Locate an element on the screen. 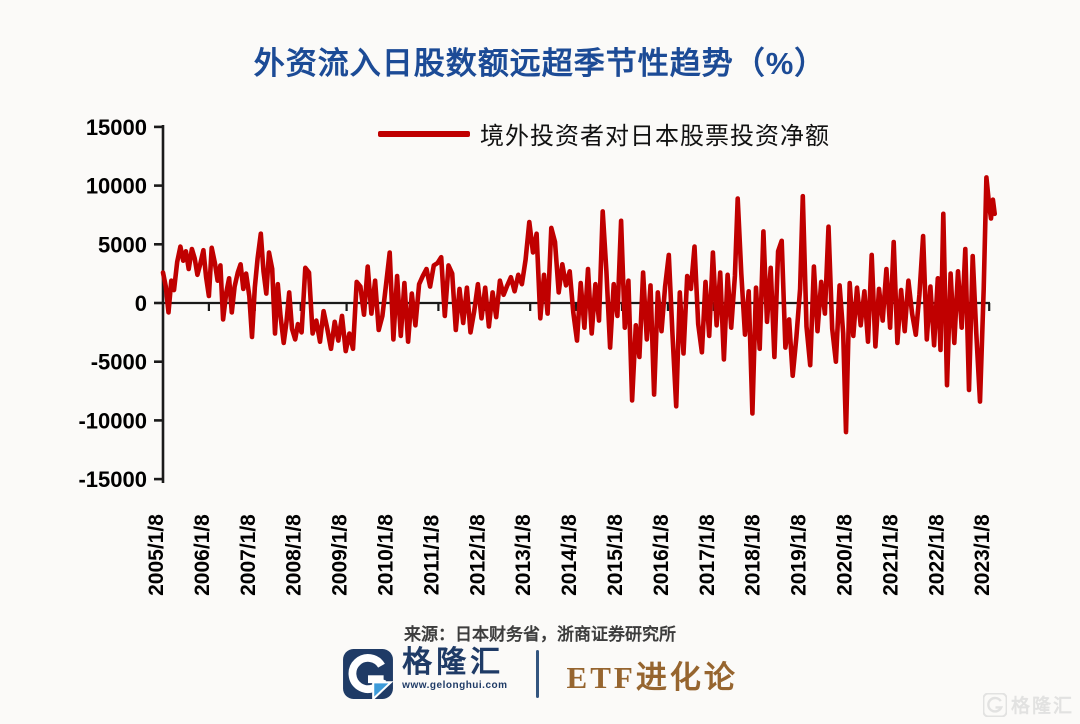 This screenshot has width=1080, height=724. gelonghui-logo-icon is located at coordinates (368, 674).